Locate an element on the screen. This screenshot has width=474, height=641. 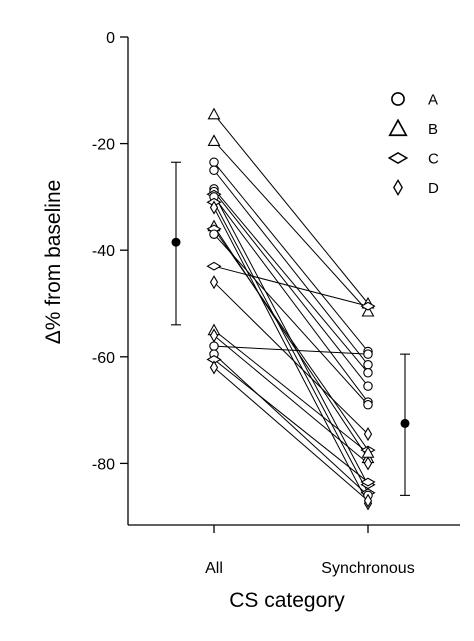
y-tick-label: -20 is located at coordinates (103, 145).